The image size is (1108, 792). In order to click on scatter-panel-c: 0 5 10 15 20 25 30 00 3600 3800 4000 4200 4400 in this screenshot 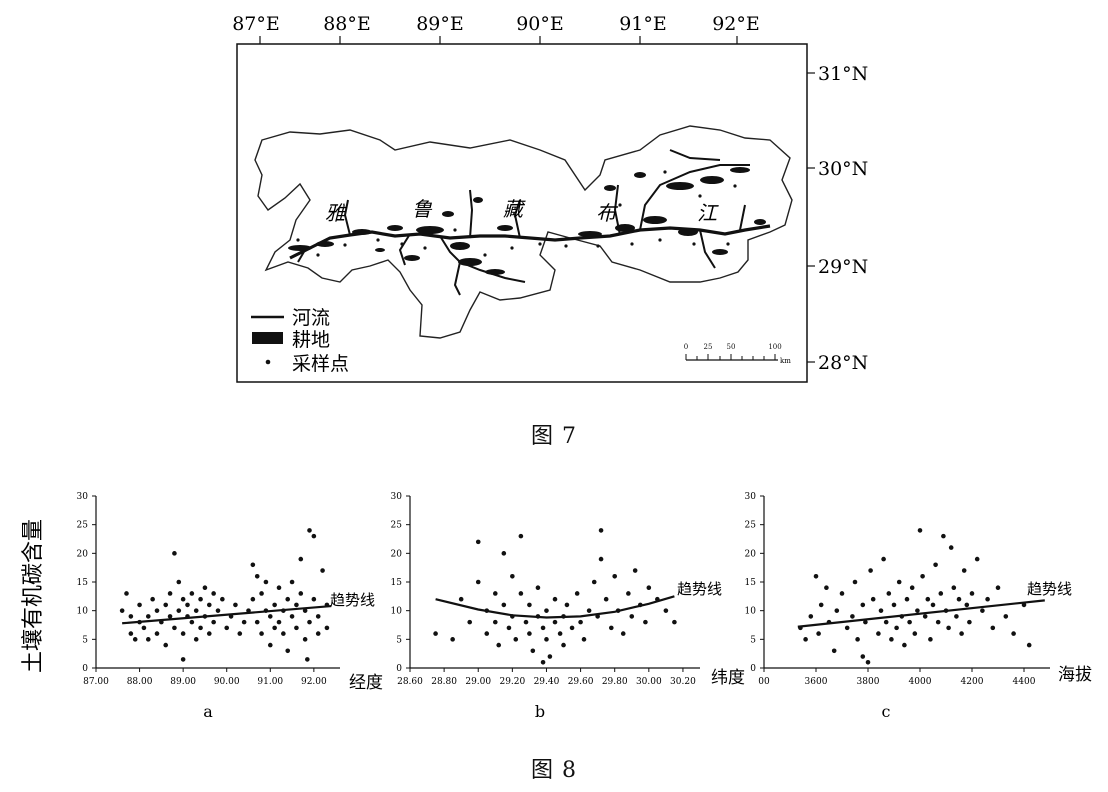, I will do `click(897, 589)`.